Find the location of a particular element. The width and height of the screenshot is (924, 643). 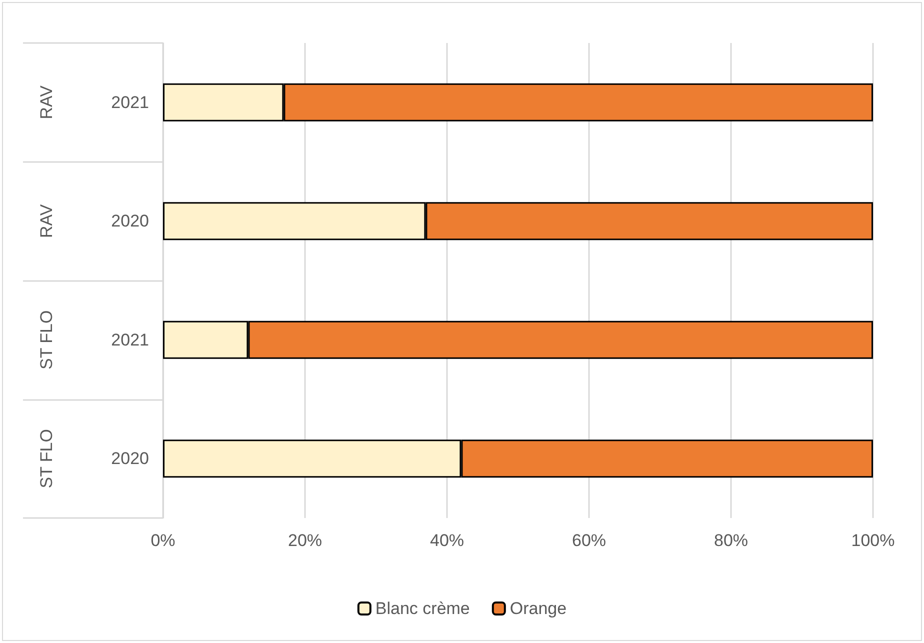

category-label: ST FLO 2021 is located at coordinates (93, 340).